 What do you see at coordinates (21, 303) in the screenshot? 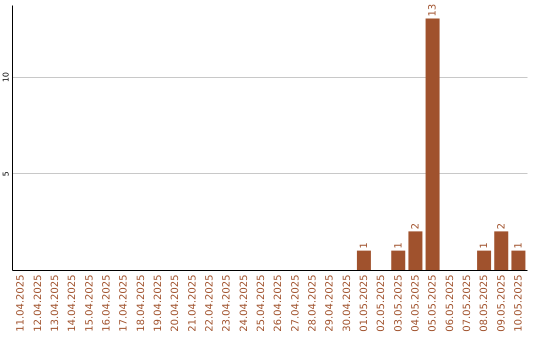
I see `x-tick-label: 11.04.2025` at bounding box center [21, 303].